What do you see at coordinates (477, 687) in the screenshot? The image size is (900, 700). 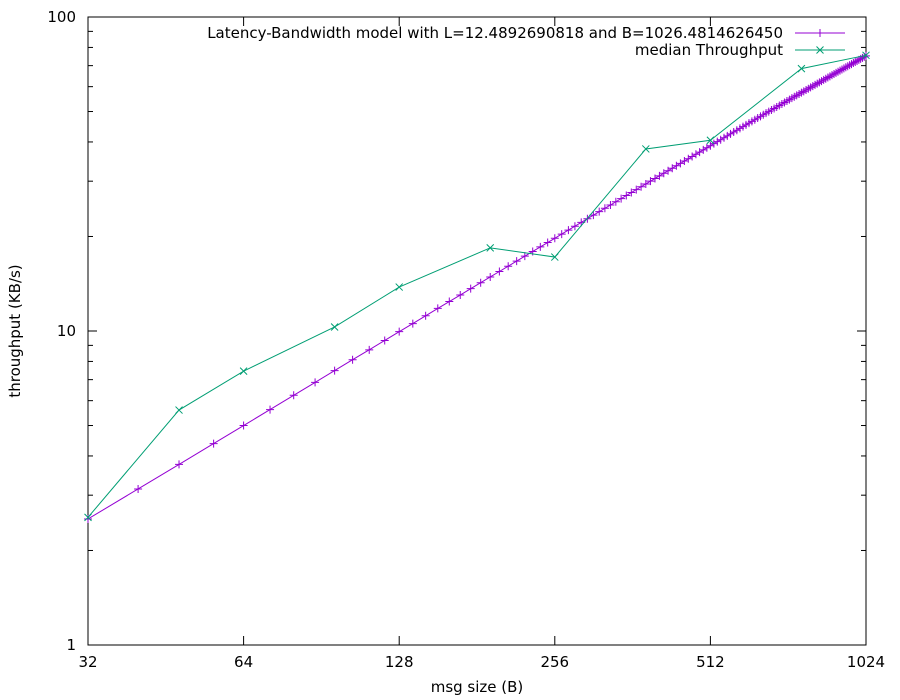 I see `x-axis-label: msg size (B)` at bounding box center [477, 687].